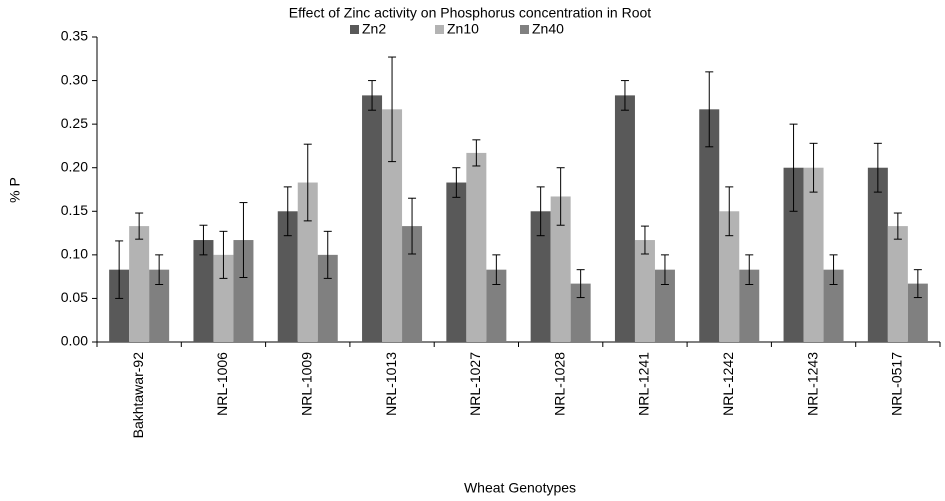 The width and height of the screenshot is (945, 501). I want to click on y-tick-label: 0.00, so click(74, 341).